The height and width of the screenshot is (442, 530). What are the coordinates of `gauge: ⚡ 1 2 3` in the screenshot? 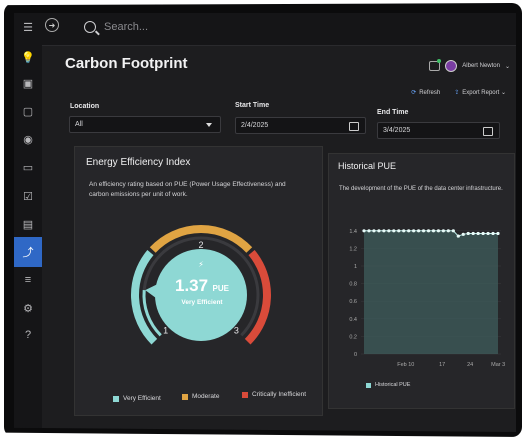 It's located at (201, 285).